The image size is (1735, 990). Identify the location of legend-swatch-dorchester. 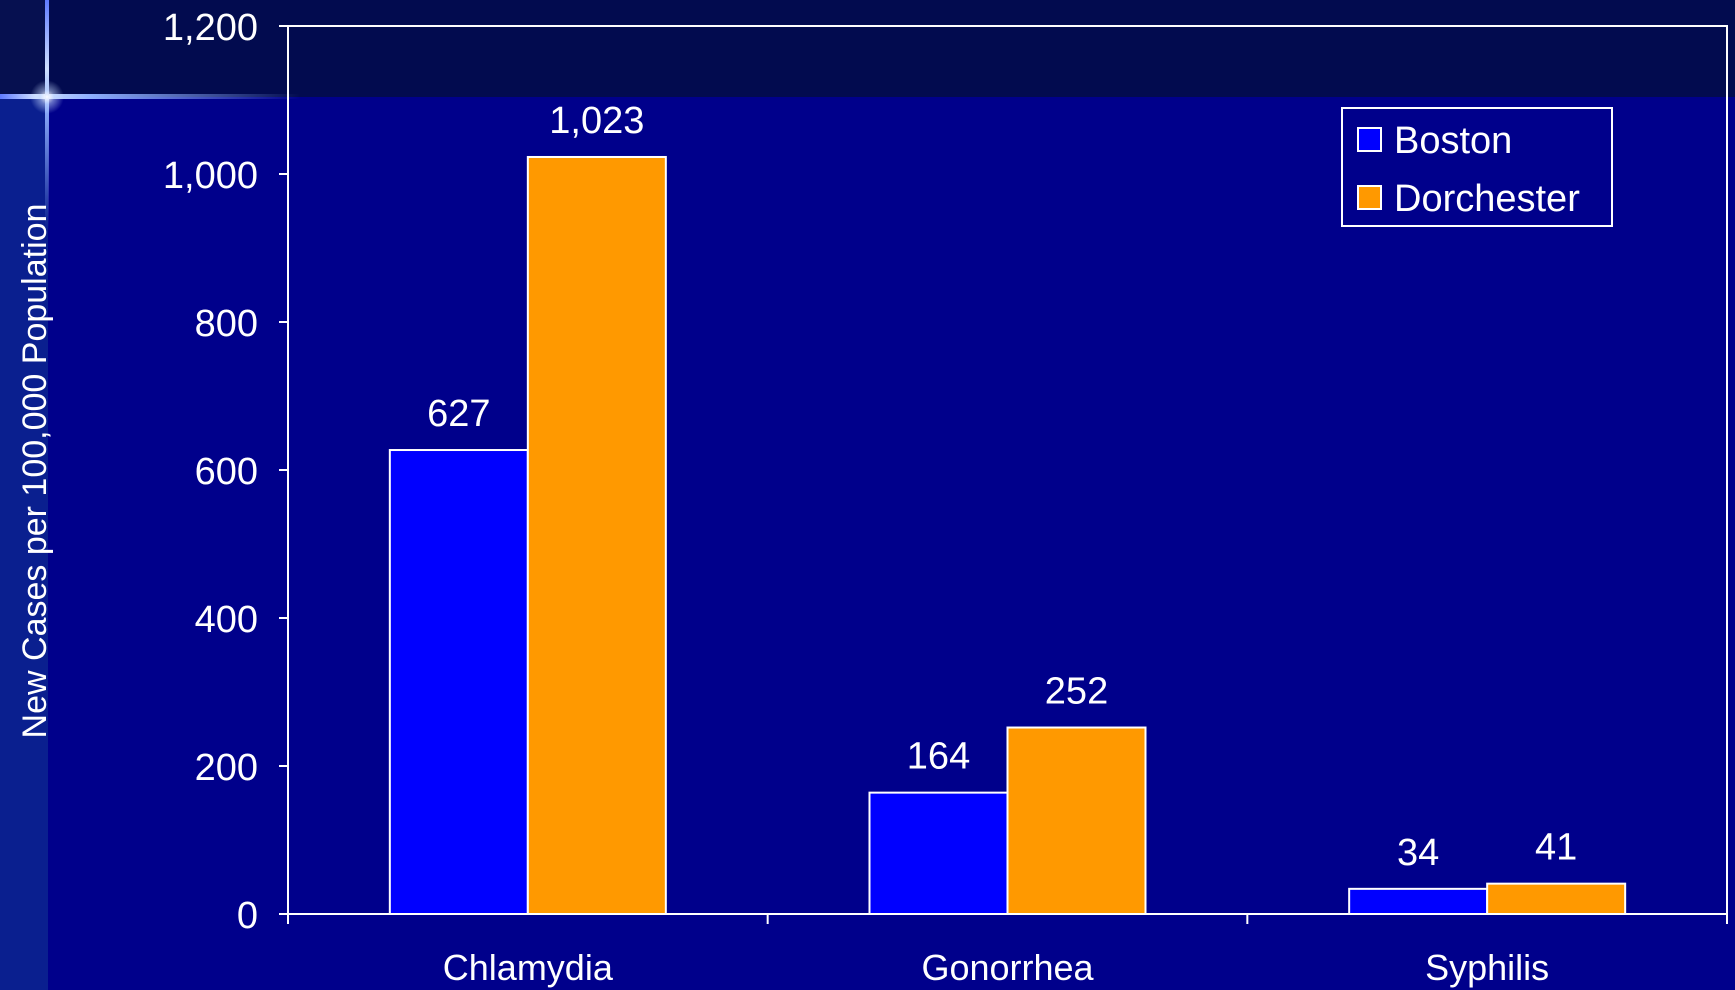
(1369, 197).